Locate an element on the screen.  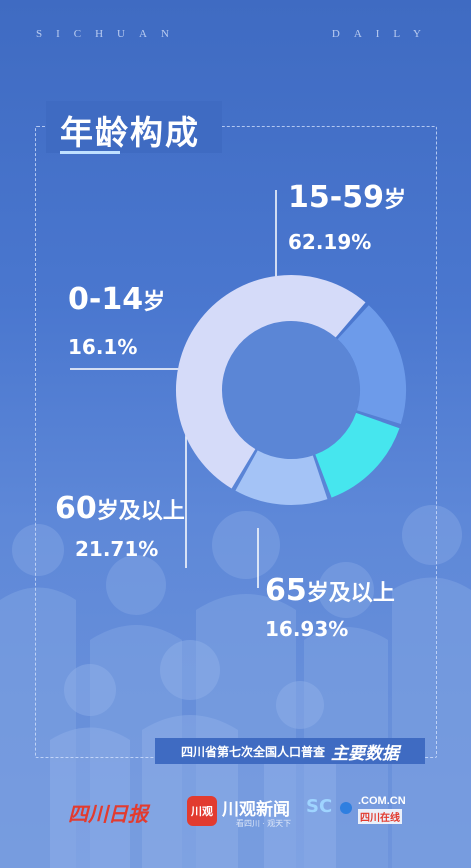
label-0-14-category: 0-14岁 is located at coordinates (116, 299).